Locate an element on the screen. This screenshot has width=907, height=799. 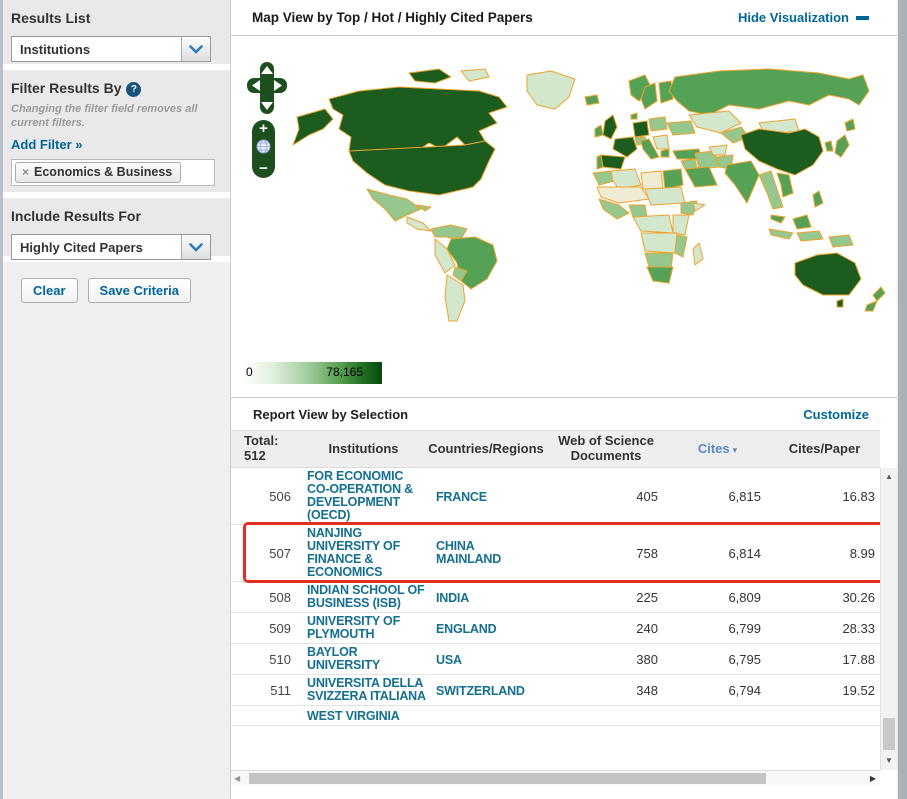
map-legend: 0 78,165 is located at coordinates (312, 373).